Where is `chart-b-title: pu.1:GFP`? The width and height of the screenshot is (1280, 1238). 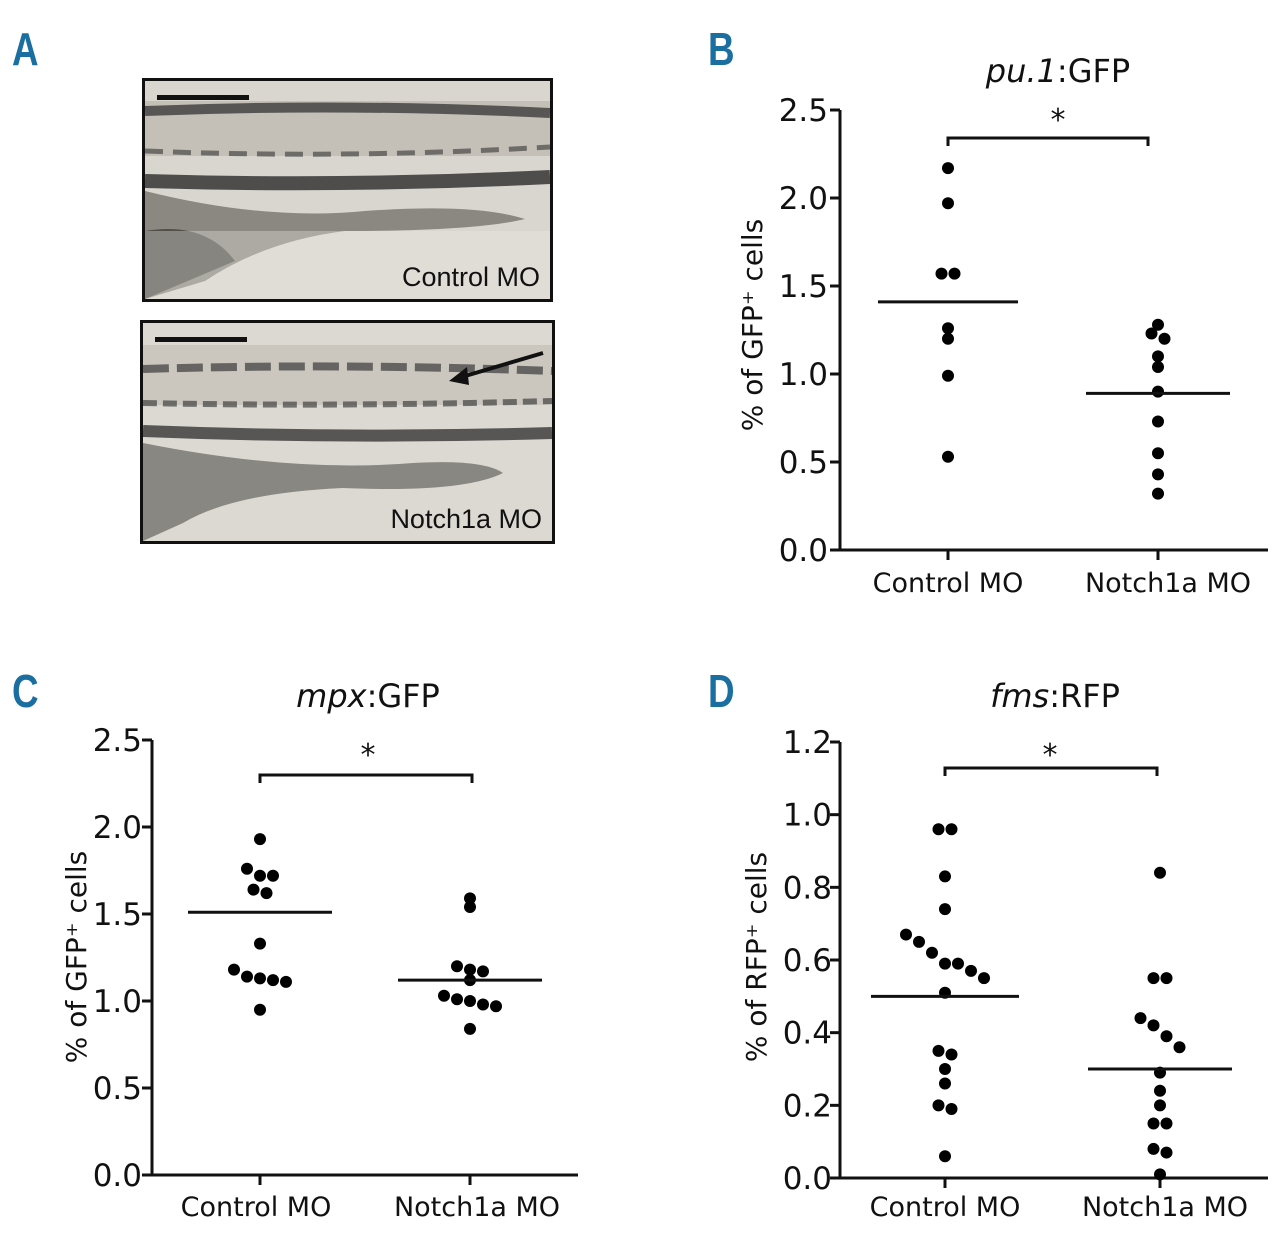
chart-b-title: pu.1:GFP is located at coordinates (1057, 71).